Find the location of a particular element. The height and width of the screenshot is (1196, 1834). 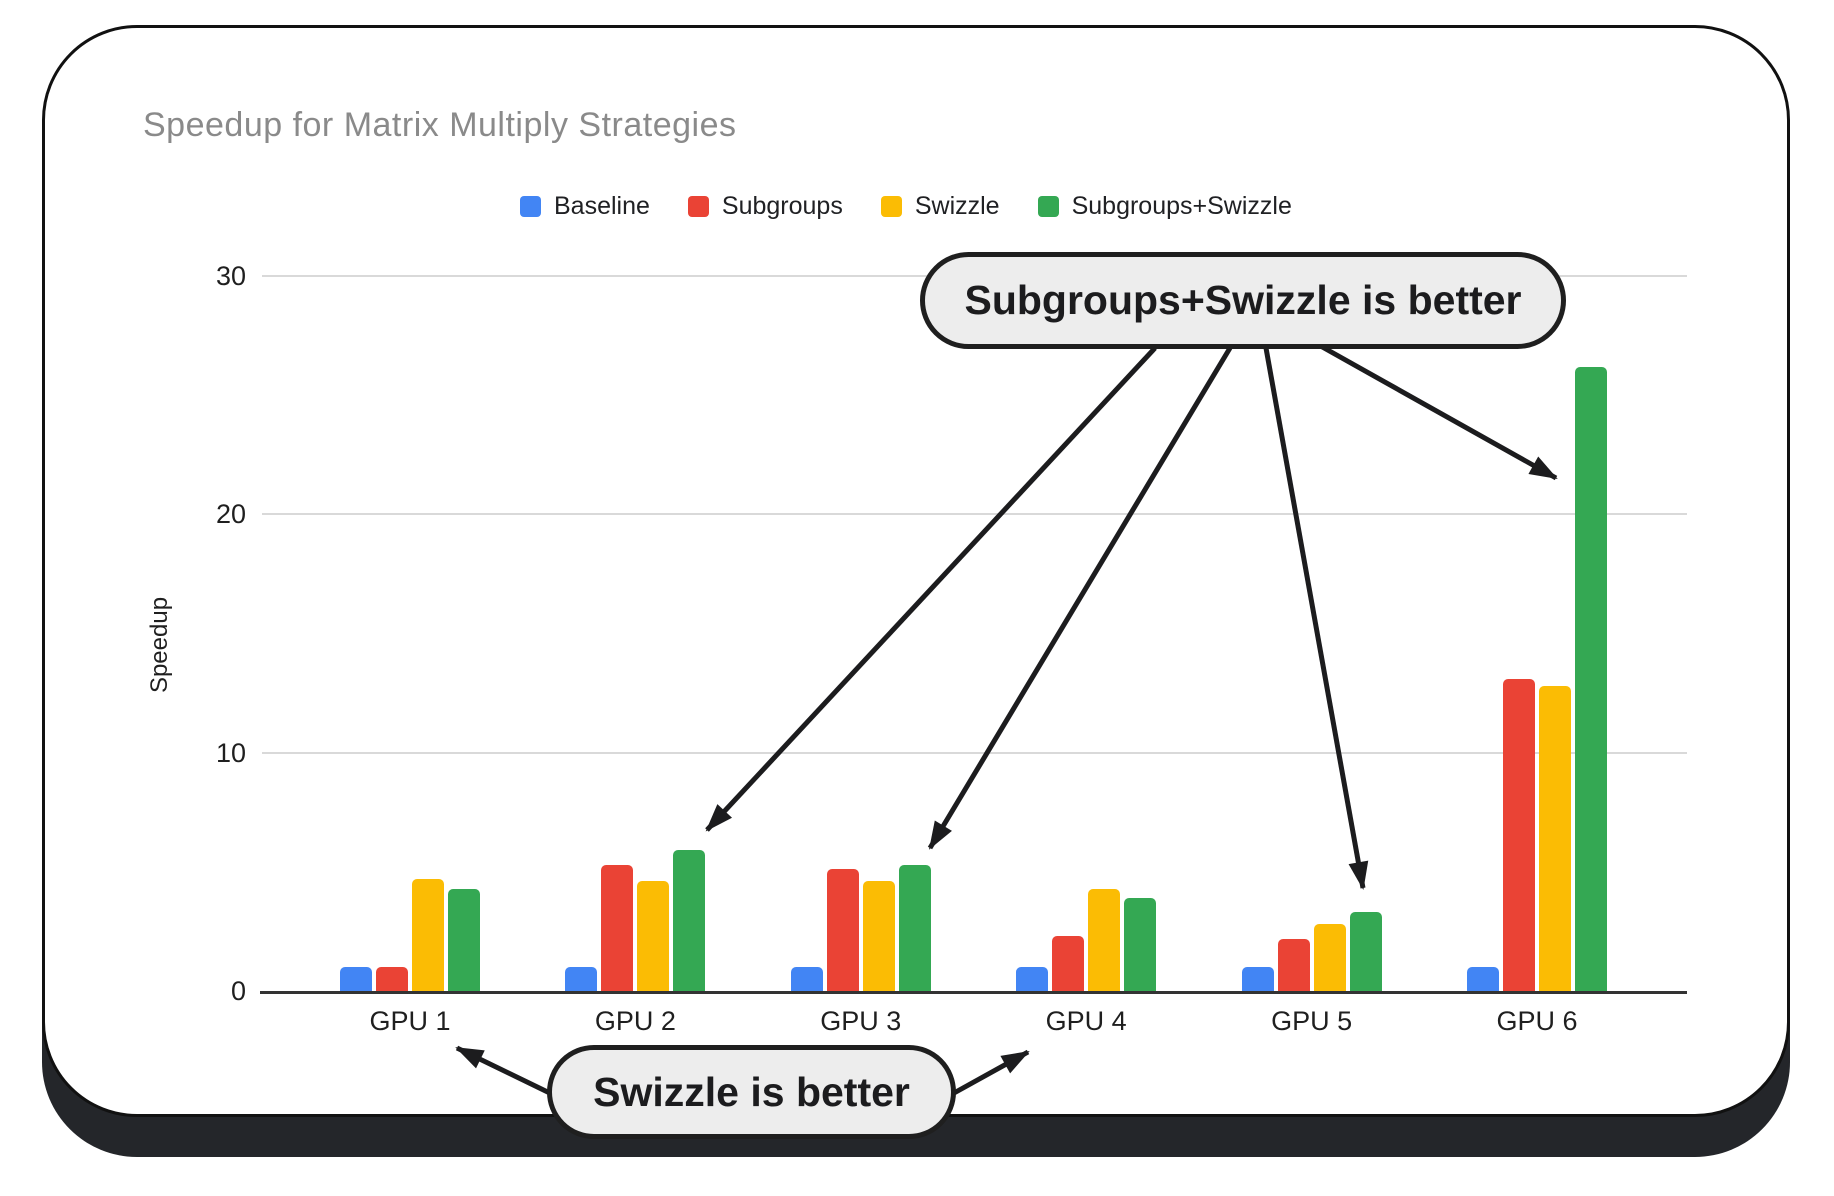

x-axis-label-gpu-2: GPU 2 is located at coordinates (635, 1021).